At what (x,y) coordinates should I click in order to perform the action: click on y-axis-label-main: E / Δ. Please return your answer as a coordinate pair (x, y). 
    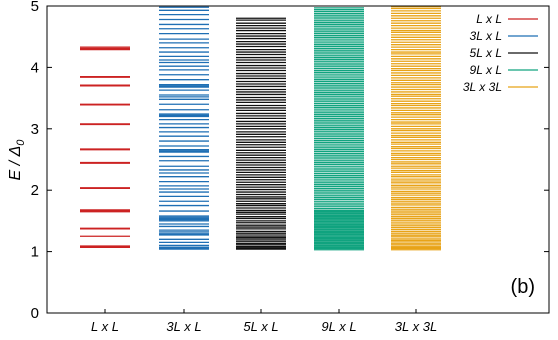
    Looking at the image, I should click on (15, 163).